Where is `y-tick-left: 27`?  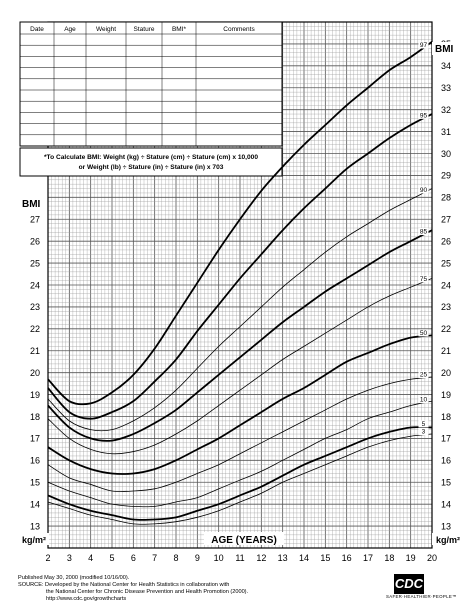
y-tick-left: 27 is located at coordinates (35, 220).